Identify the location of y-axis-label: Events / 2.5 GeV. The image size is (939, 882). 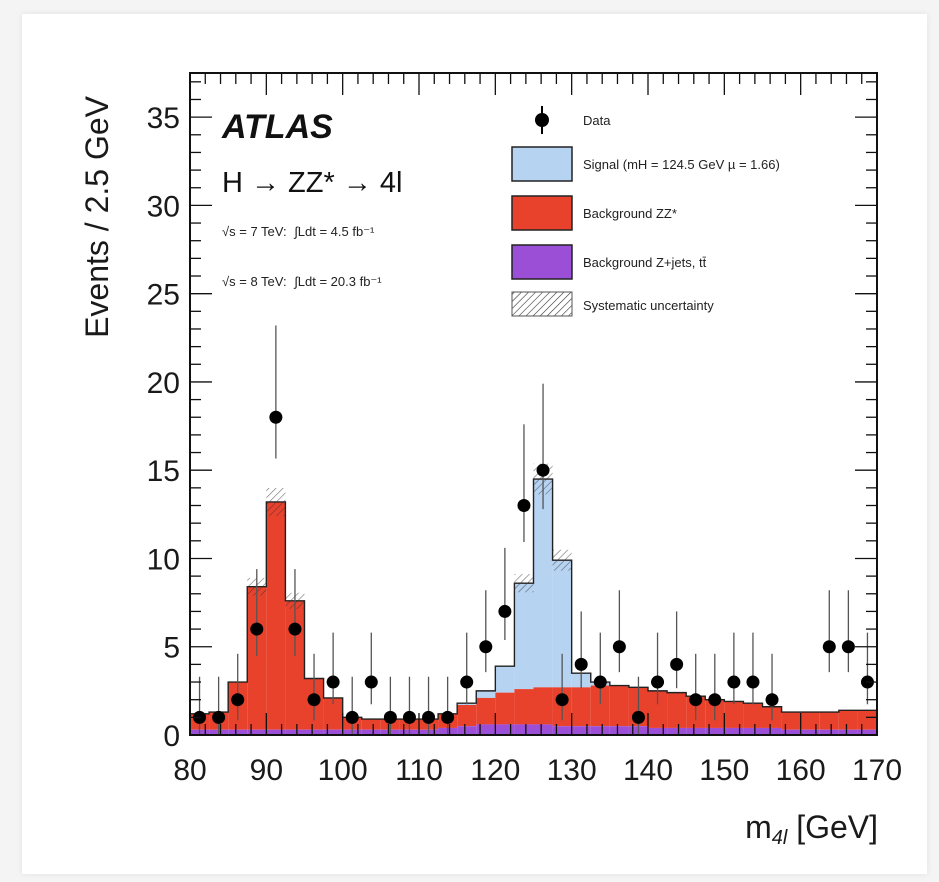
(97, 216).